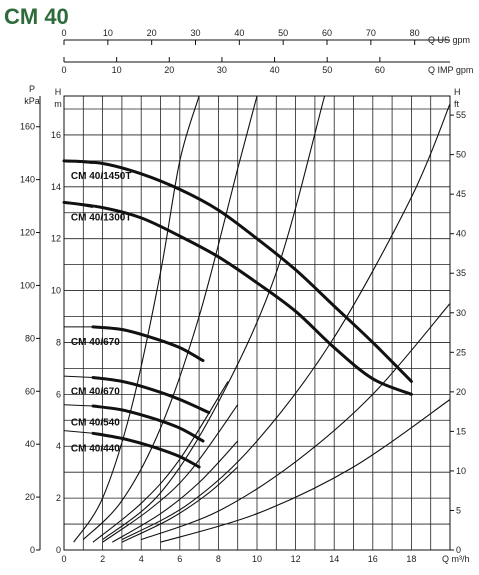 This screenshot has width=479, height=575. I want to click on pressure-tick-label: 100, so click(27, 285).